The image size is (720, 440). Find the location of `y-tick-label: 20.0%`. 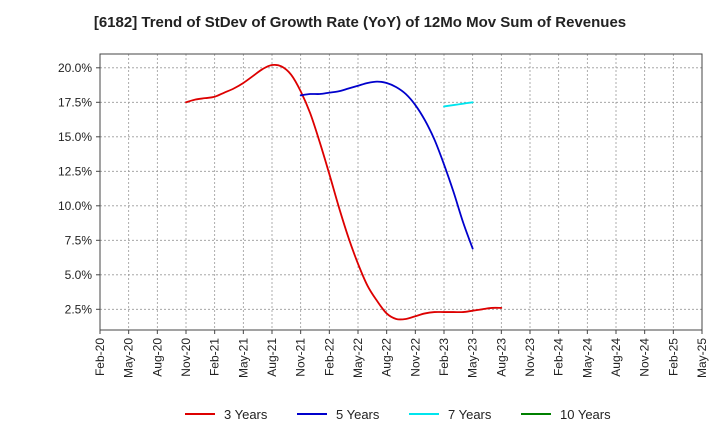

y-tick-label: 20.0% is located at coordinates (75, 68).